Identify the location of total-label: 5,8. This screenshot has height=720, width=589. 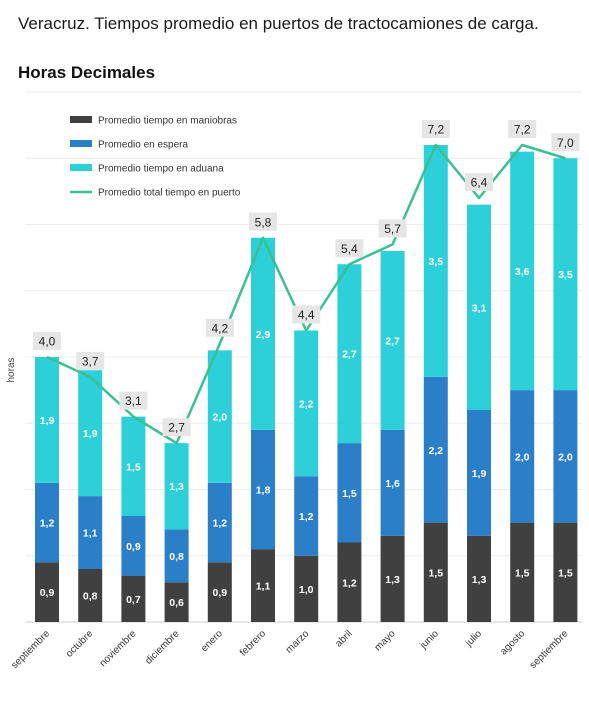
(263, 222).